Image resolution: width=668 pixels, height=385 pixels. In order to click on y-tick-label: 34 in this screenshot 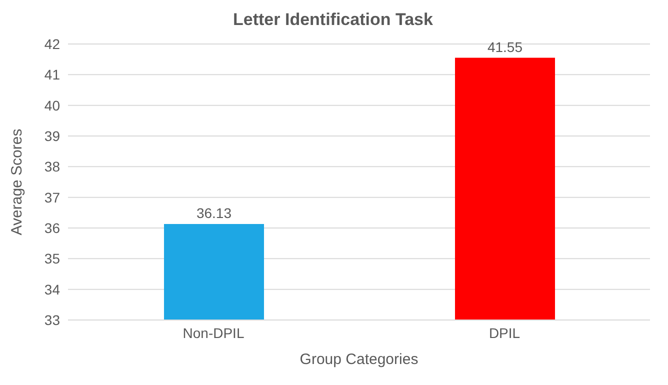, I will do `click(52, 289)`.